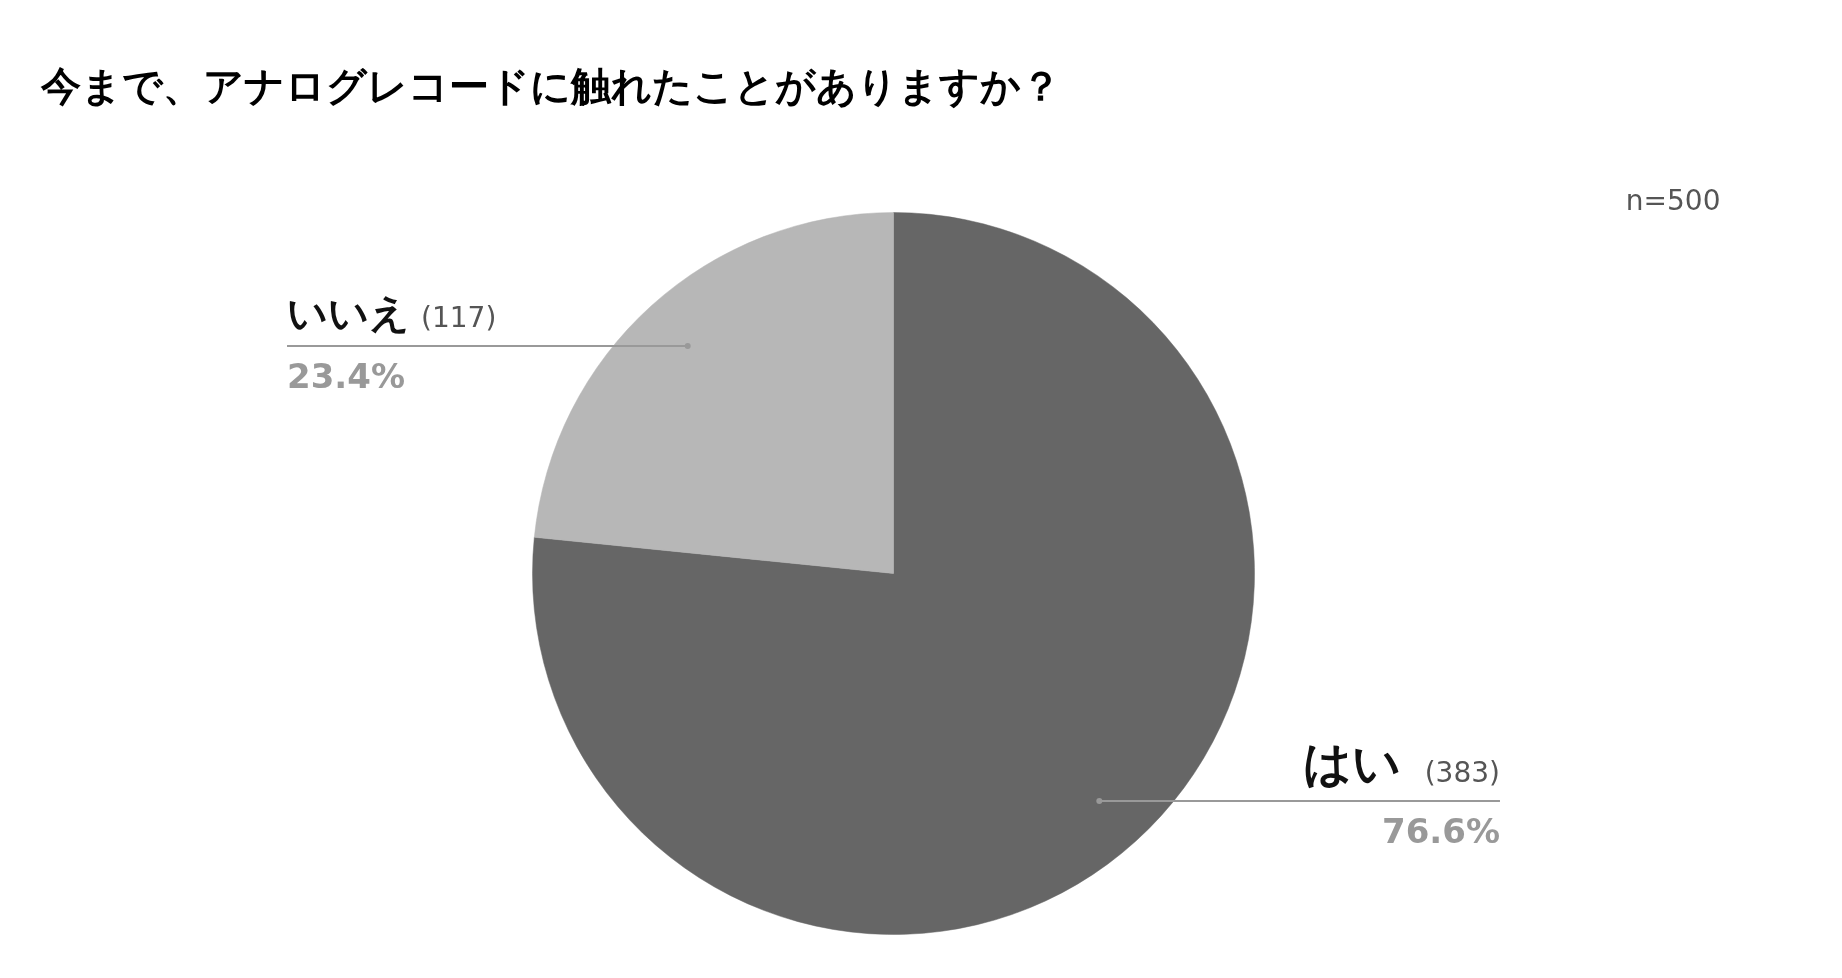 The width and height of the screenshot is (1842, 978). What do you see at coordinates (550, 85) in the screenshot?
I see `chart-title: 今まで、アナログレコードに触れたことがありますか？` at bounding box center [550, 85].